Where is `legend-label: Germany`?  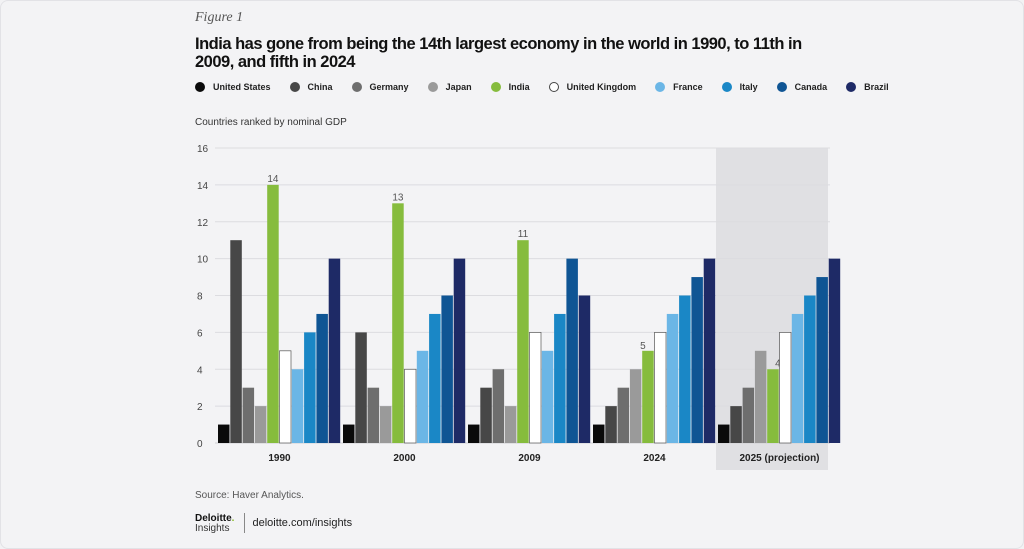
legend-label: Germany is located at coordinates (389, 87).